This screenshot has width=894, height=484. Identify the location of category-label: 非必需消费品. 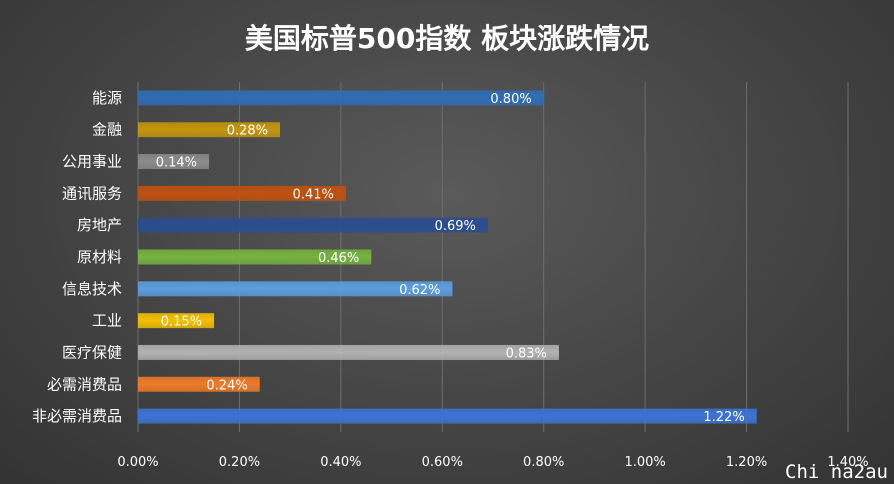
(77, 416).